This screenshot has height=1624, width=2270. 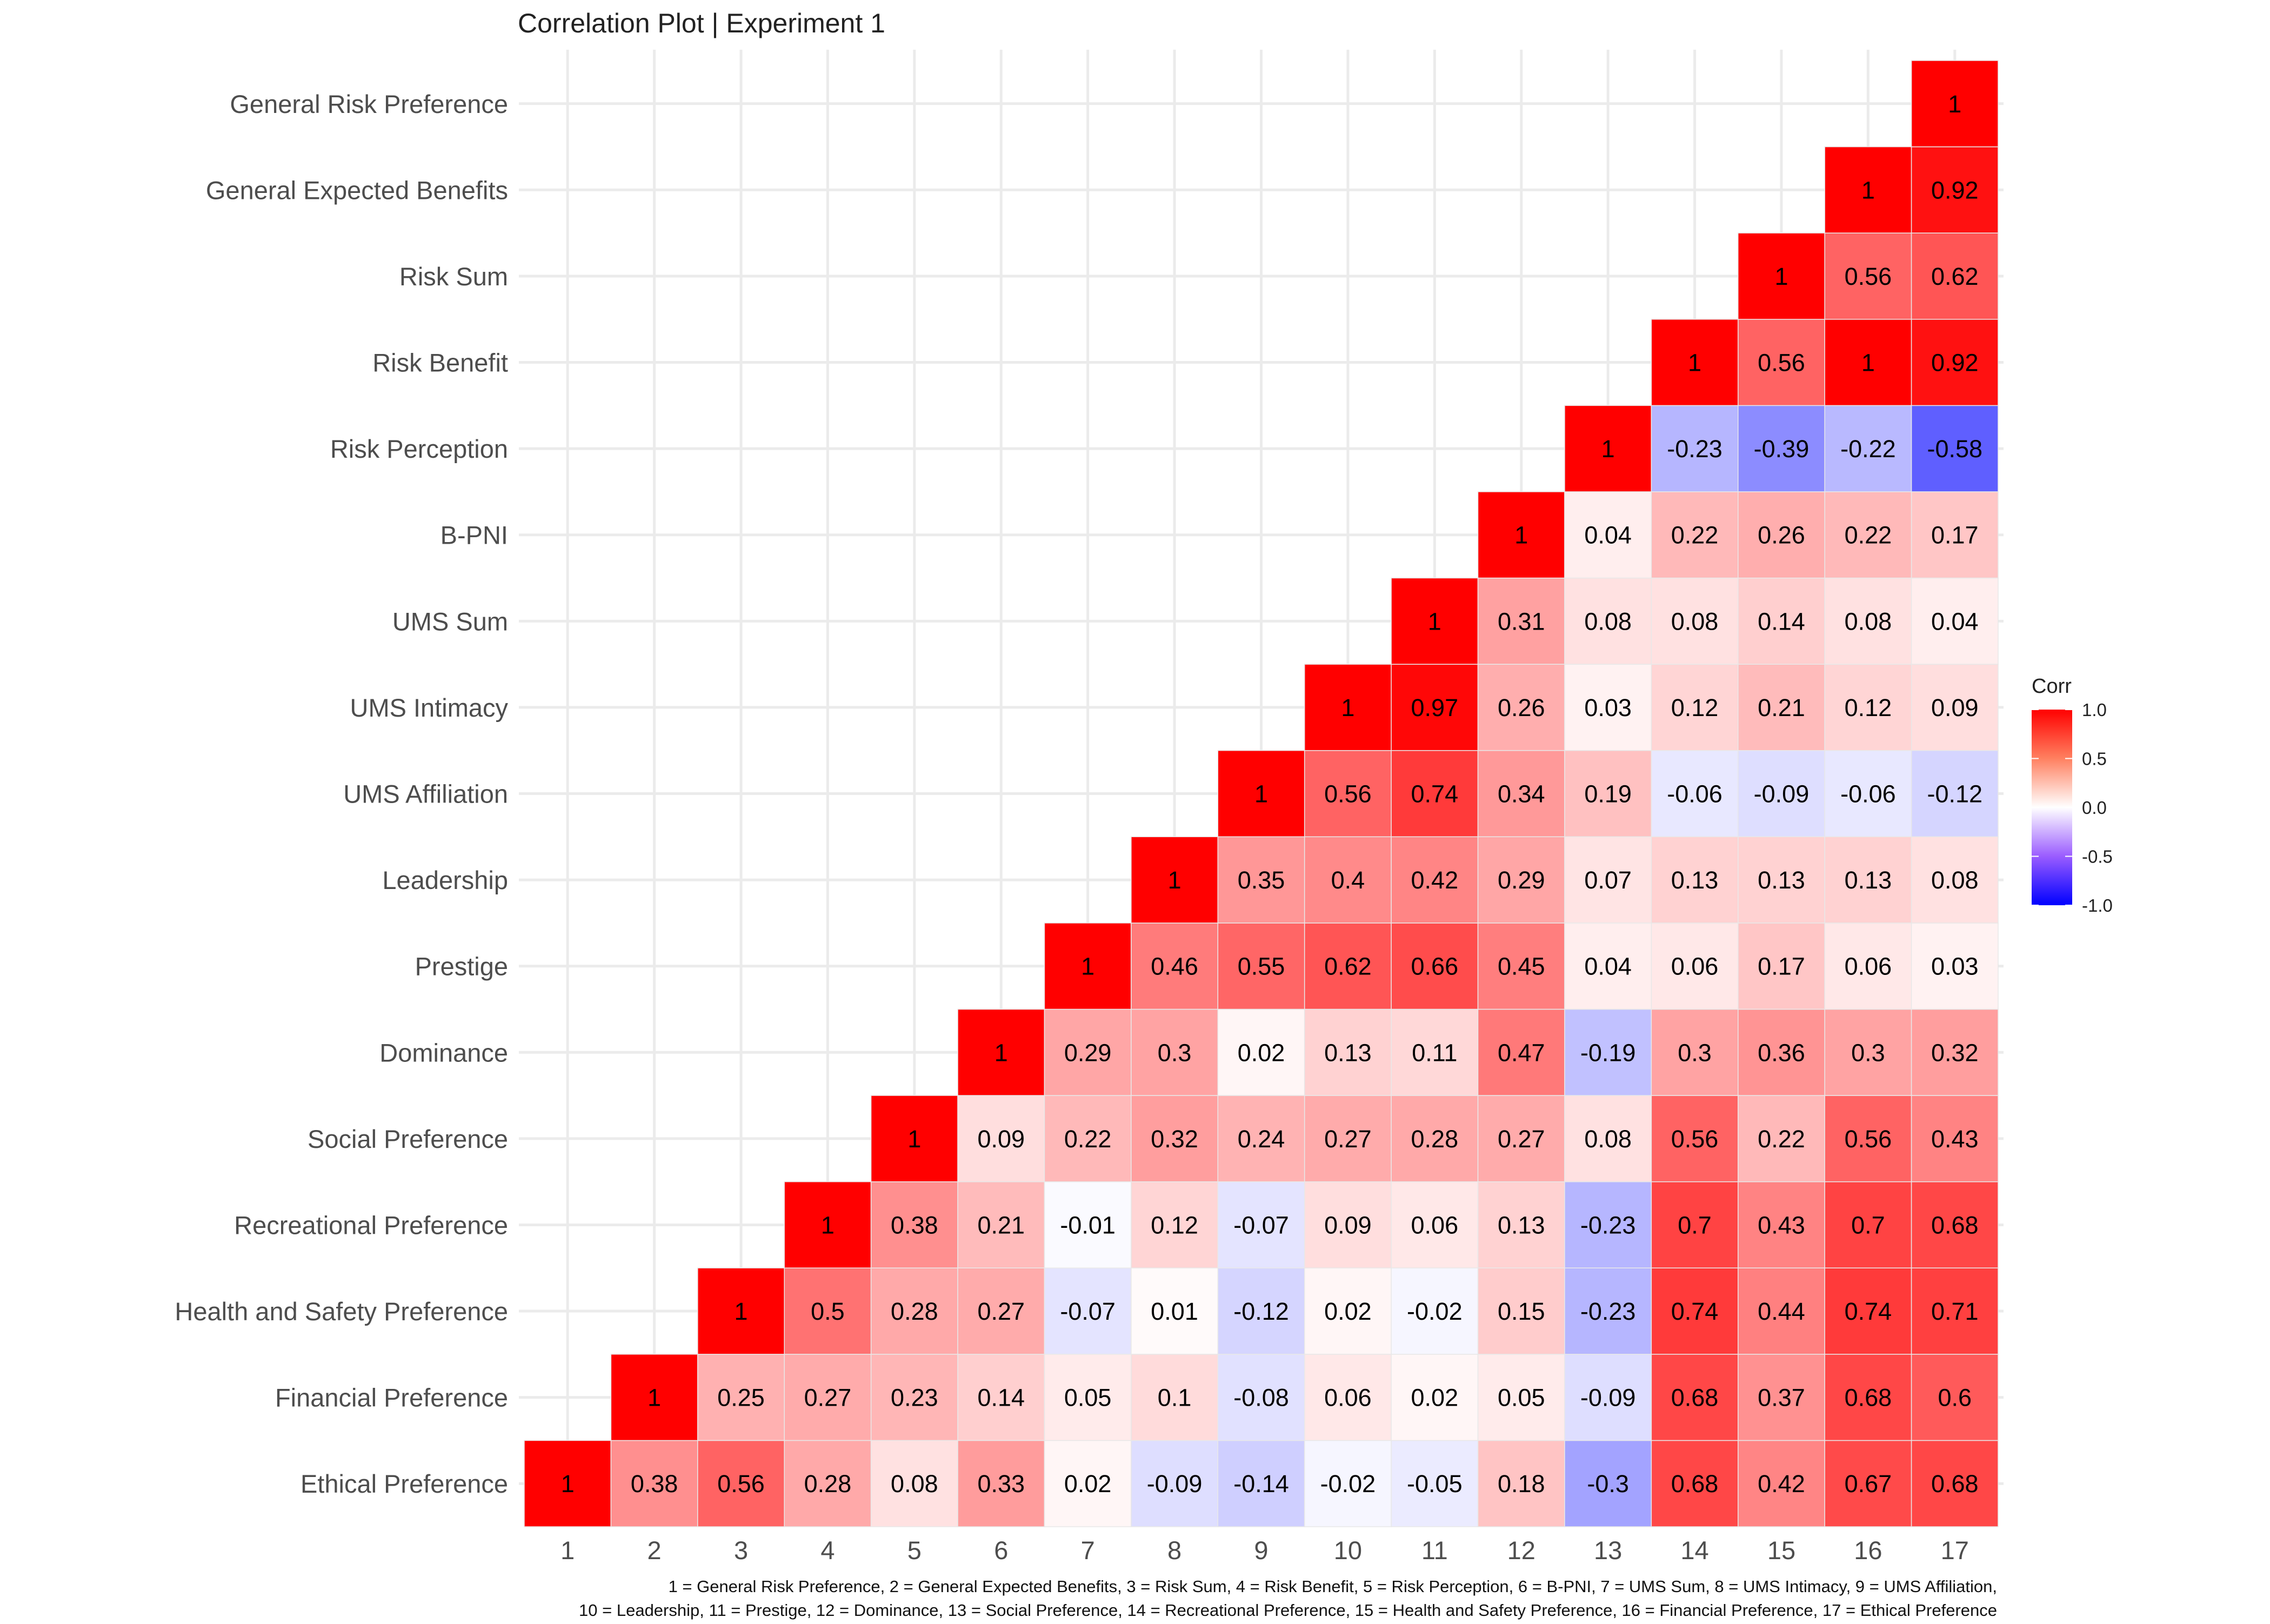 I want to click on cell-value-label: -0.09, so click(x=1608, y=1398).